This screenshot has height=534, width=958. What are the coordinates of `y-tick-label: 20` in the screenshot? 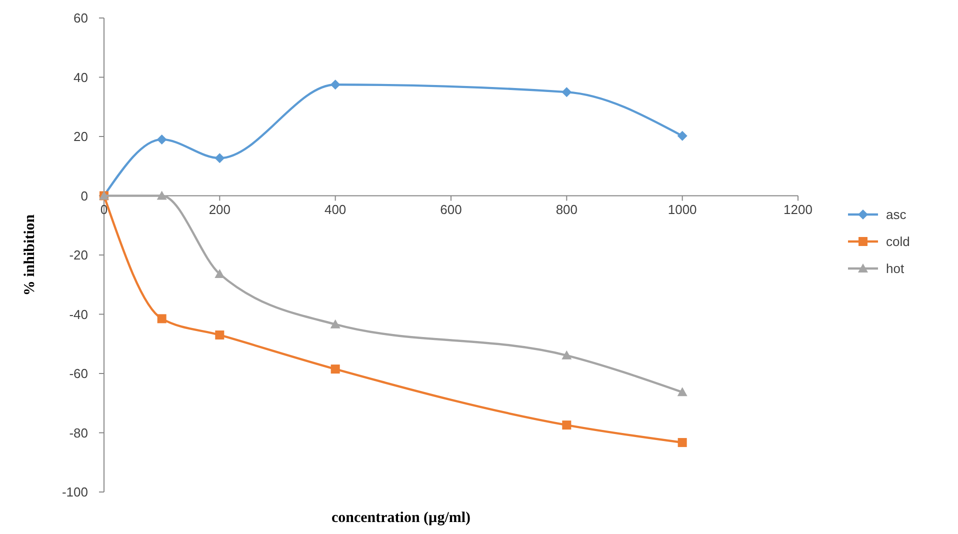 It's located at (81, 136).